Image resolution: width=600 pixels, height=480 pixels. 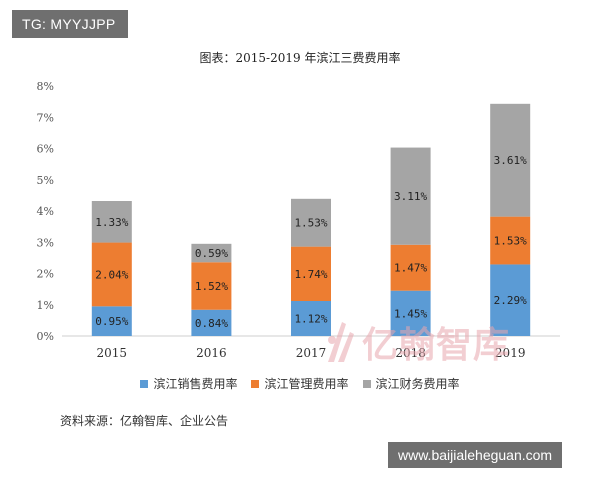 What do you see at coordinates (45, 149) in the screenshot?
I see `y-tick-label: 6%` at bounding box center [45, 149].